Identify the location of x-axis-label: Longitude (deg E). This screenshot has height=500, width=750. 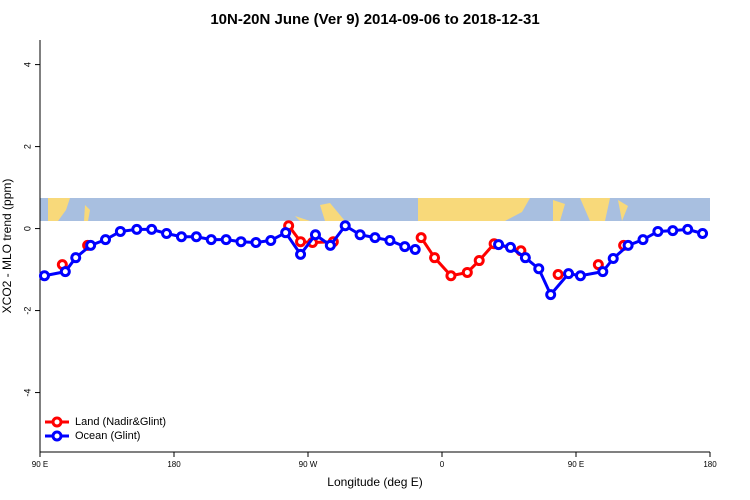
(374, 482).